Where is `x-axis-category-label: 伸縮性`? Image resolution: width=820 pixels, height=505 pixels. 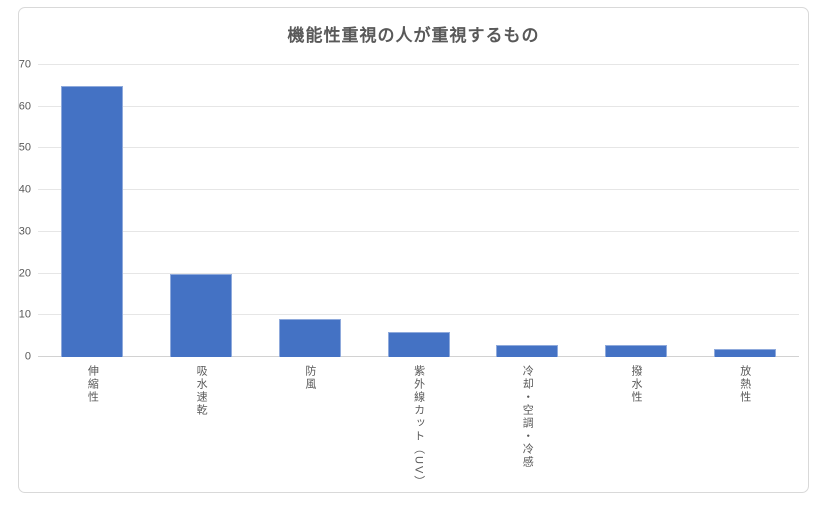
x-axis-category-label: 伸縮性 is located at coordinates (92, 384).